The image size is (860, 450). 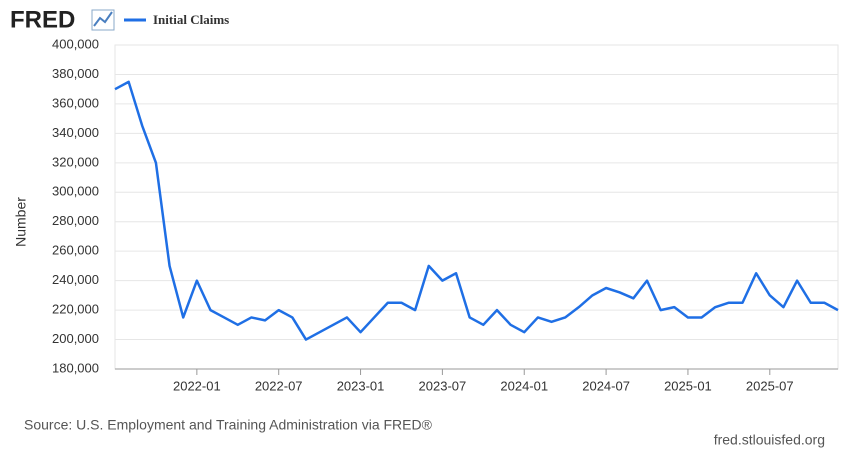 I want to click on url: fred.stlouisfed.org, so click(x=769, y=440).